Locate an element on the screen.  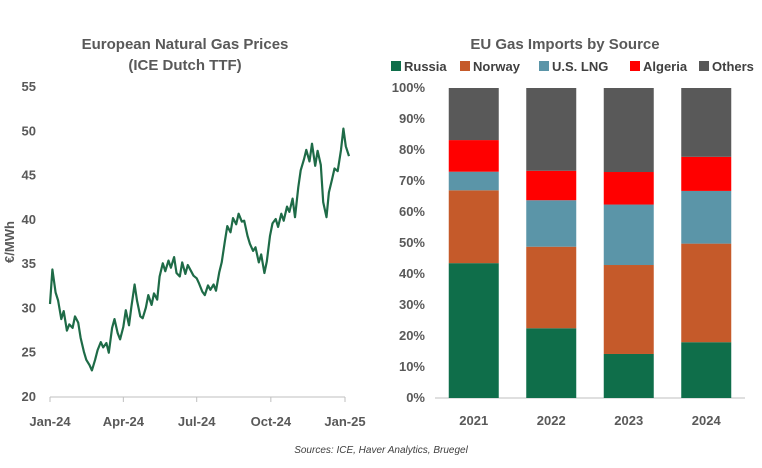
bar-y-tick-label: 10% is located at coordinates (412, 366).